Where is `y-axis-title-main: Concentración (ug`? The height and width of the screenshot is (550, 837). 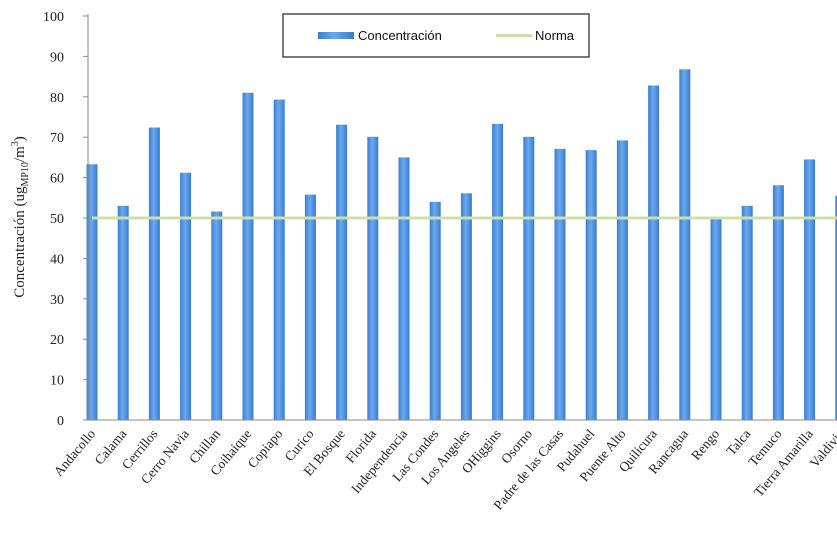 y-axis-title-main: Concentración (ug is located at coordinates (20, 242).